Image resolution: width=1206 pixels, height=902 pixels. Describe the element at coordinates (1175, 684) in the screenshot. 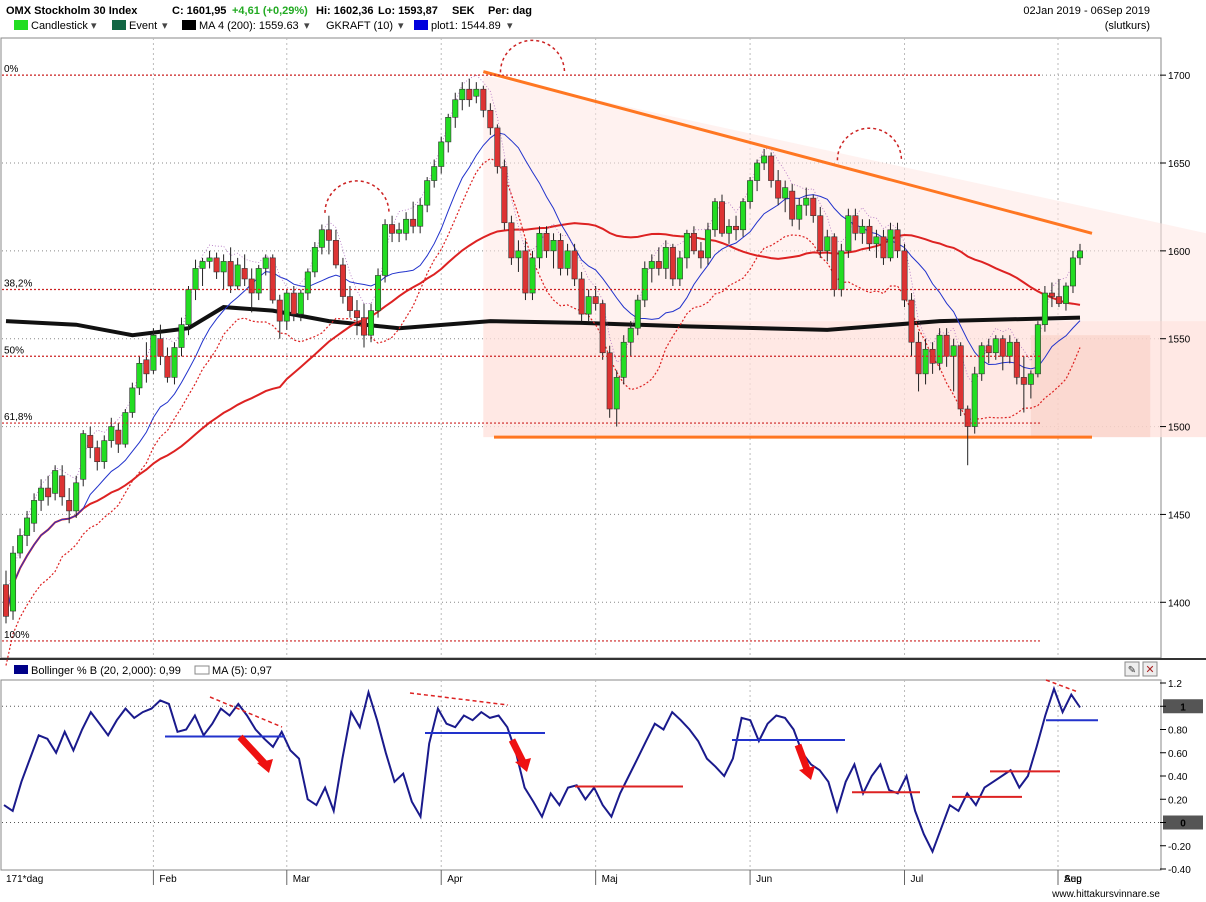

I see `indicator-tick-label: 1.2` at that location.